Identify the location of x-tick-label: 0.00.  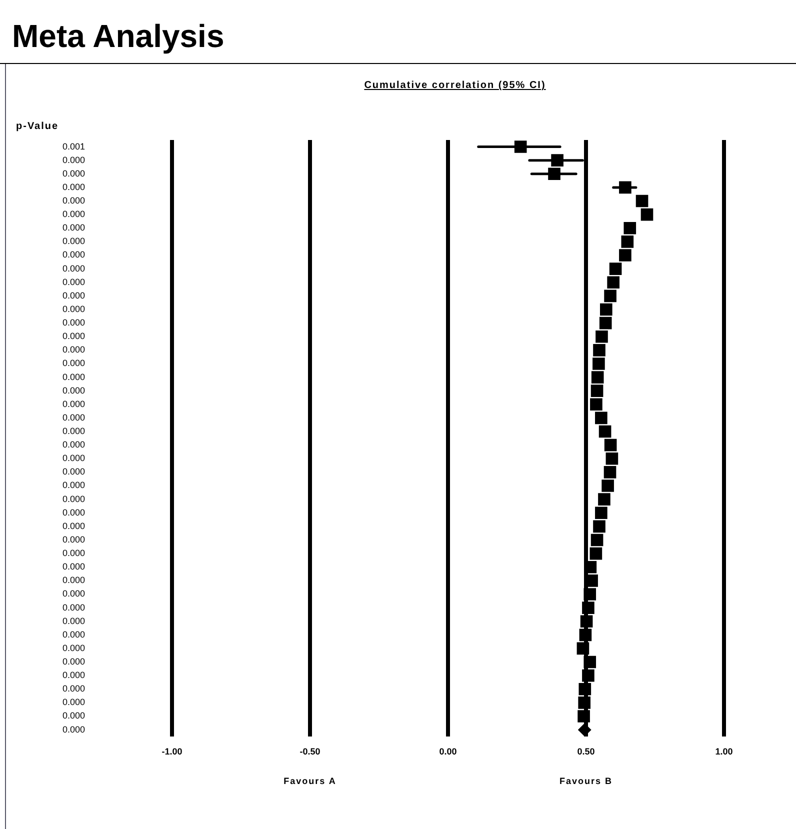
(448, 751).